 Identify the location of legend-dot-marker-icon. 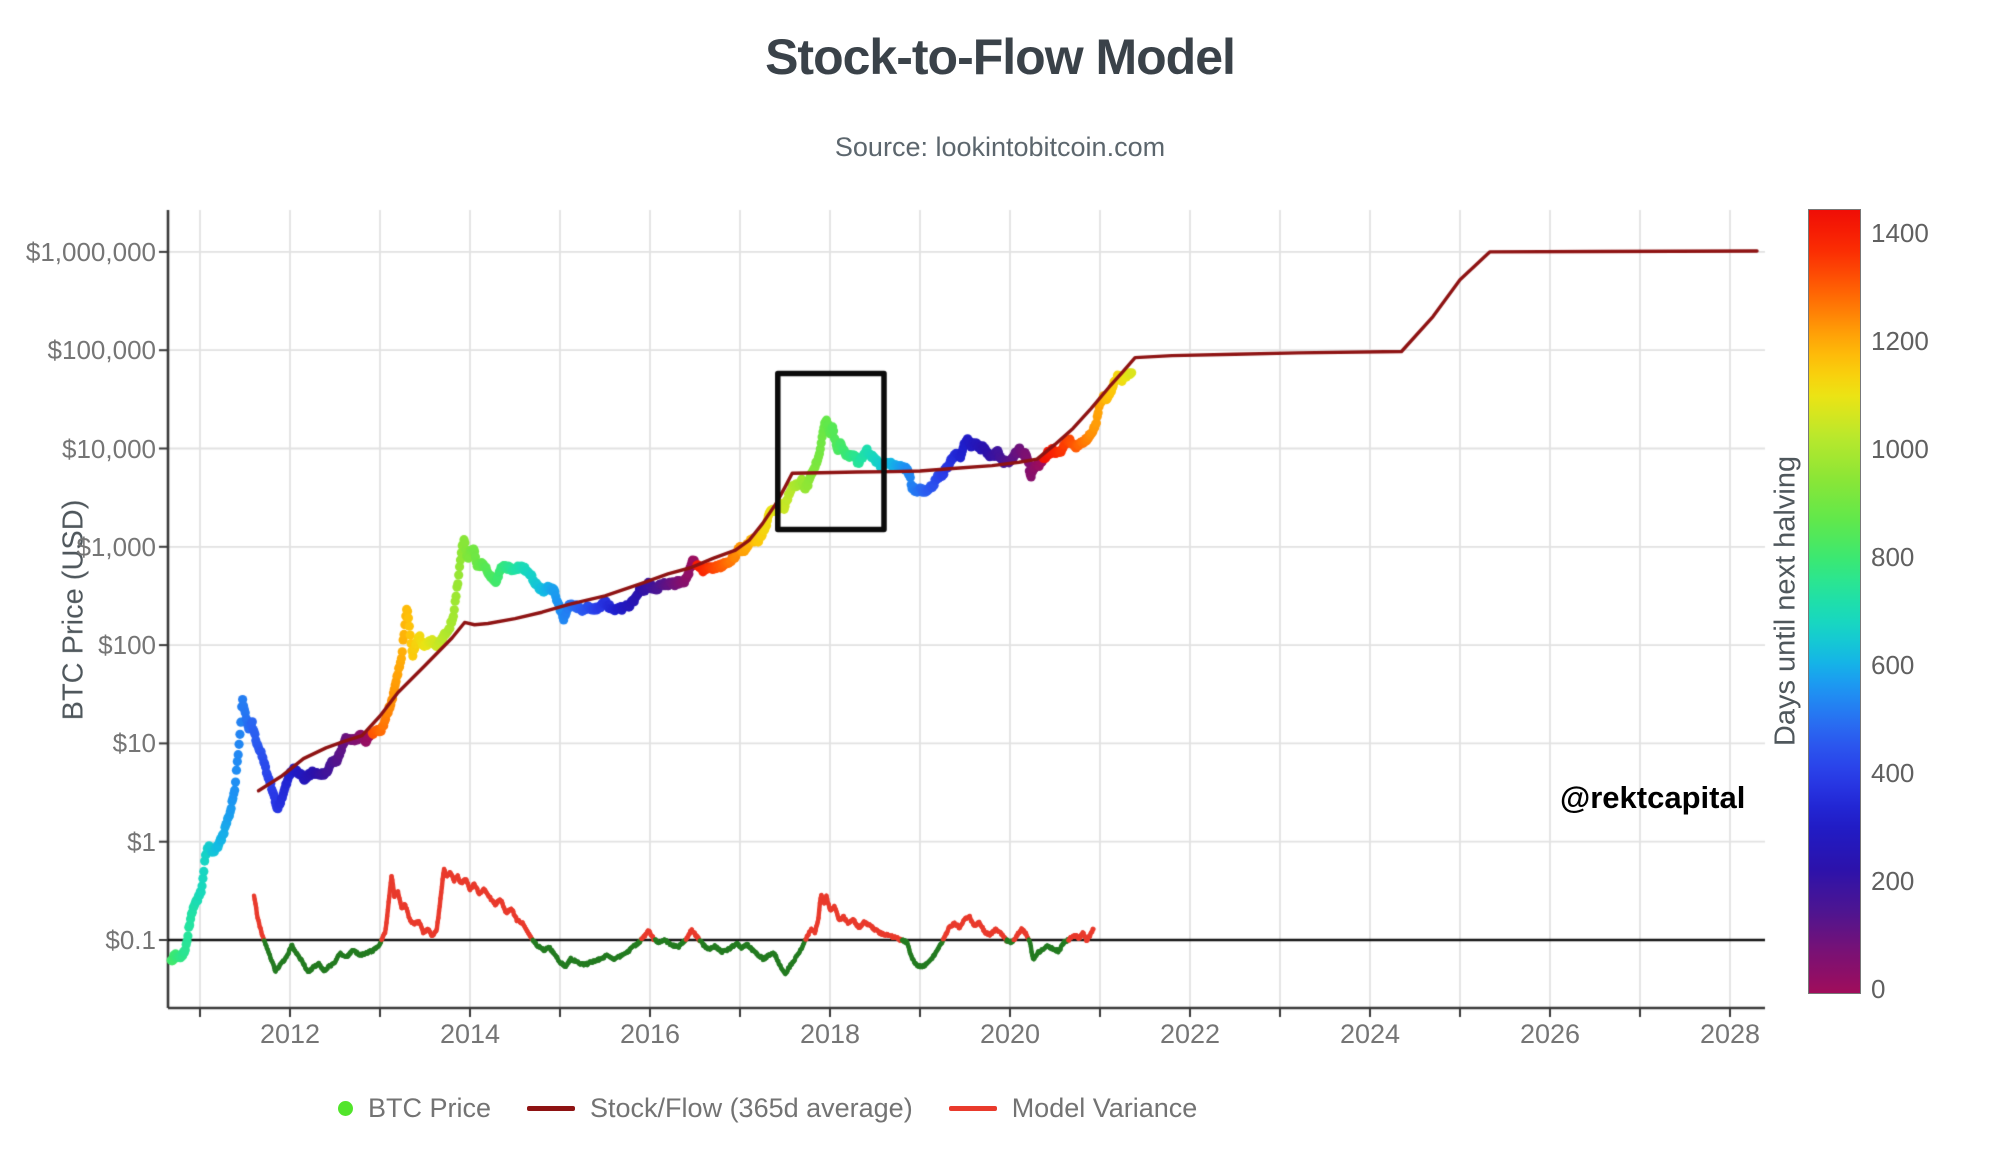
(345, 1108).